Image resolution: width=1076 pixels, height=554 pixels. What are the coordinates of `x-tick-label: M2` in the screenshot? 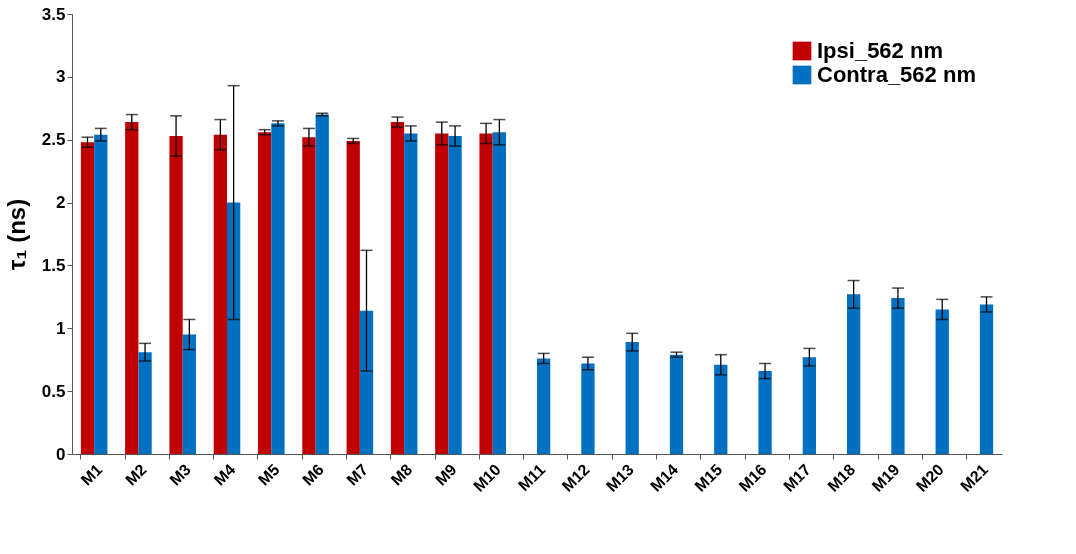 It's located at (136, 474).